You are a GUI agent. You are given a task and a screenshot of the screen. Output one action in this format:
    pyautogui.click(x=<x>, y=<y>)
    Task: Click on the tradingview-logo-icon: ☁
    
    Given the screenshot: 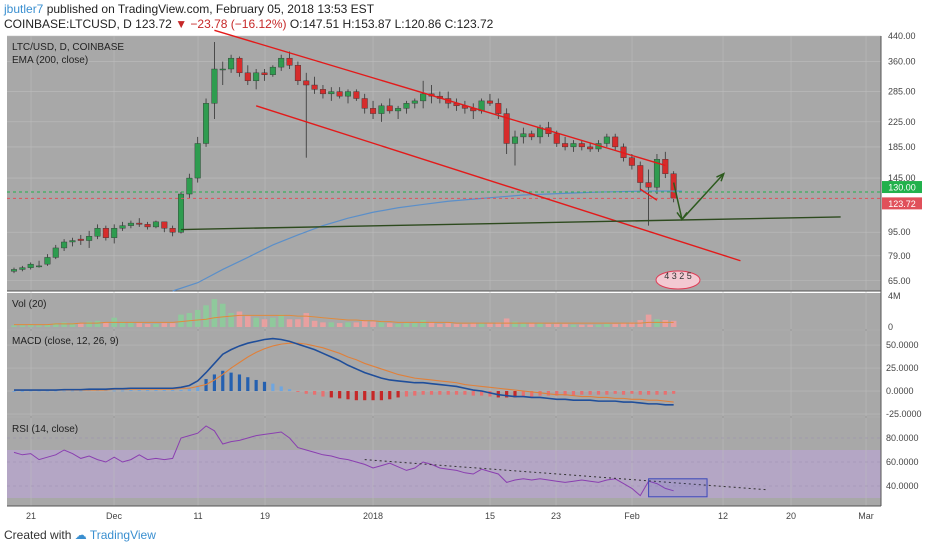 What is the action you would take?
    pyautogui.click(x=80, y=535)
    